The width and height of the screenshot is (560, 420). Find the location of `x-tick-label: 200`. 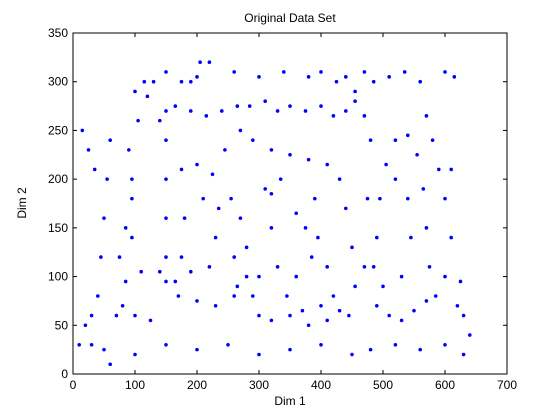

x-tick-label: 200 is located at coordinates (197, 385).